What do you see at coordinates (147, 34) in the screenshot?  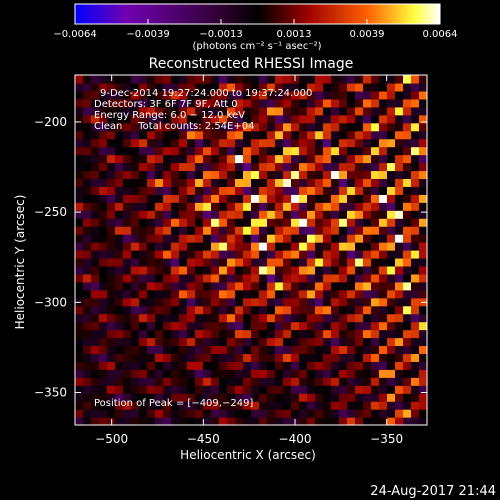 I see `colorbar-tick-label: −0.0039` at bounding box center [147, 34].